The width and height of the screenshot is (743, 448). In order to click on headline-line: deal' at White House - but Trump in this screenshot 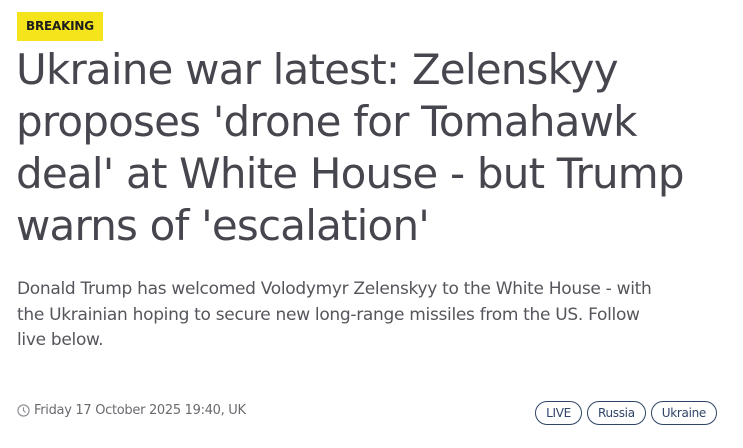, I will do `click(350, 173)`.